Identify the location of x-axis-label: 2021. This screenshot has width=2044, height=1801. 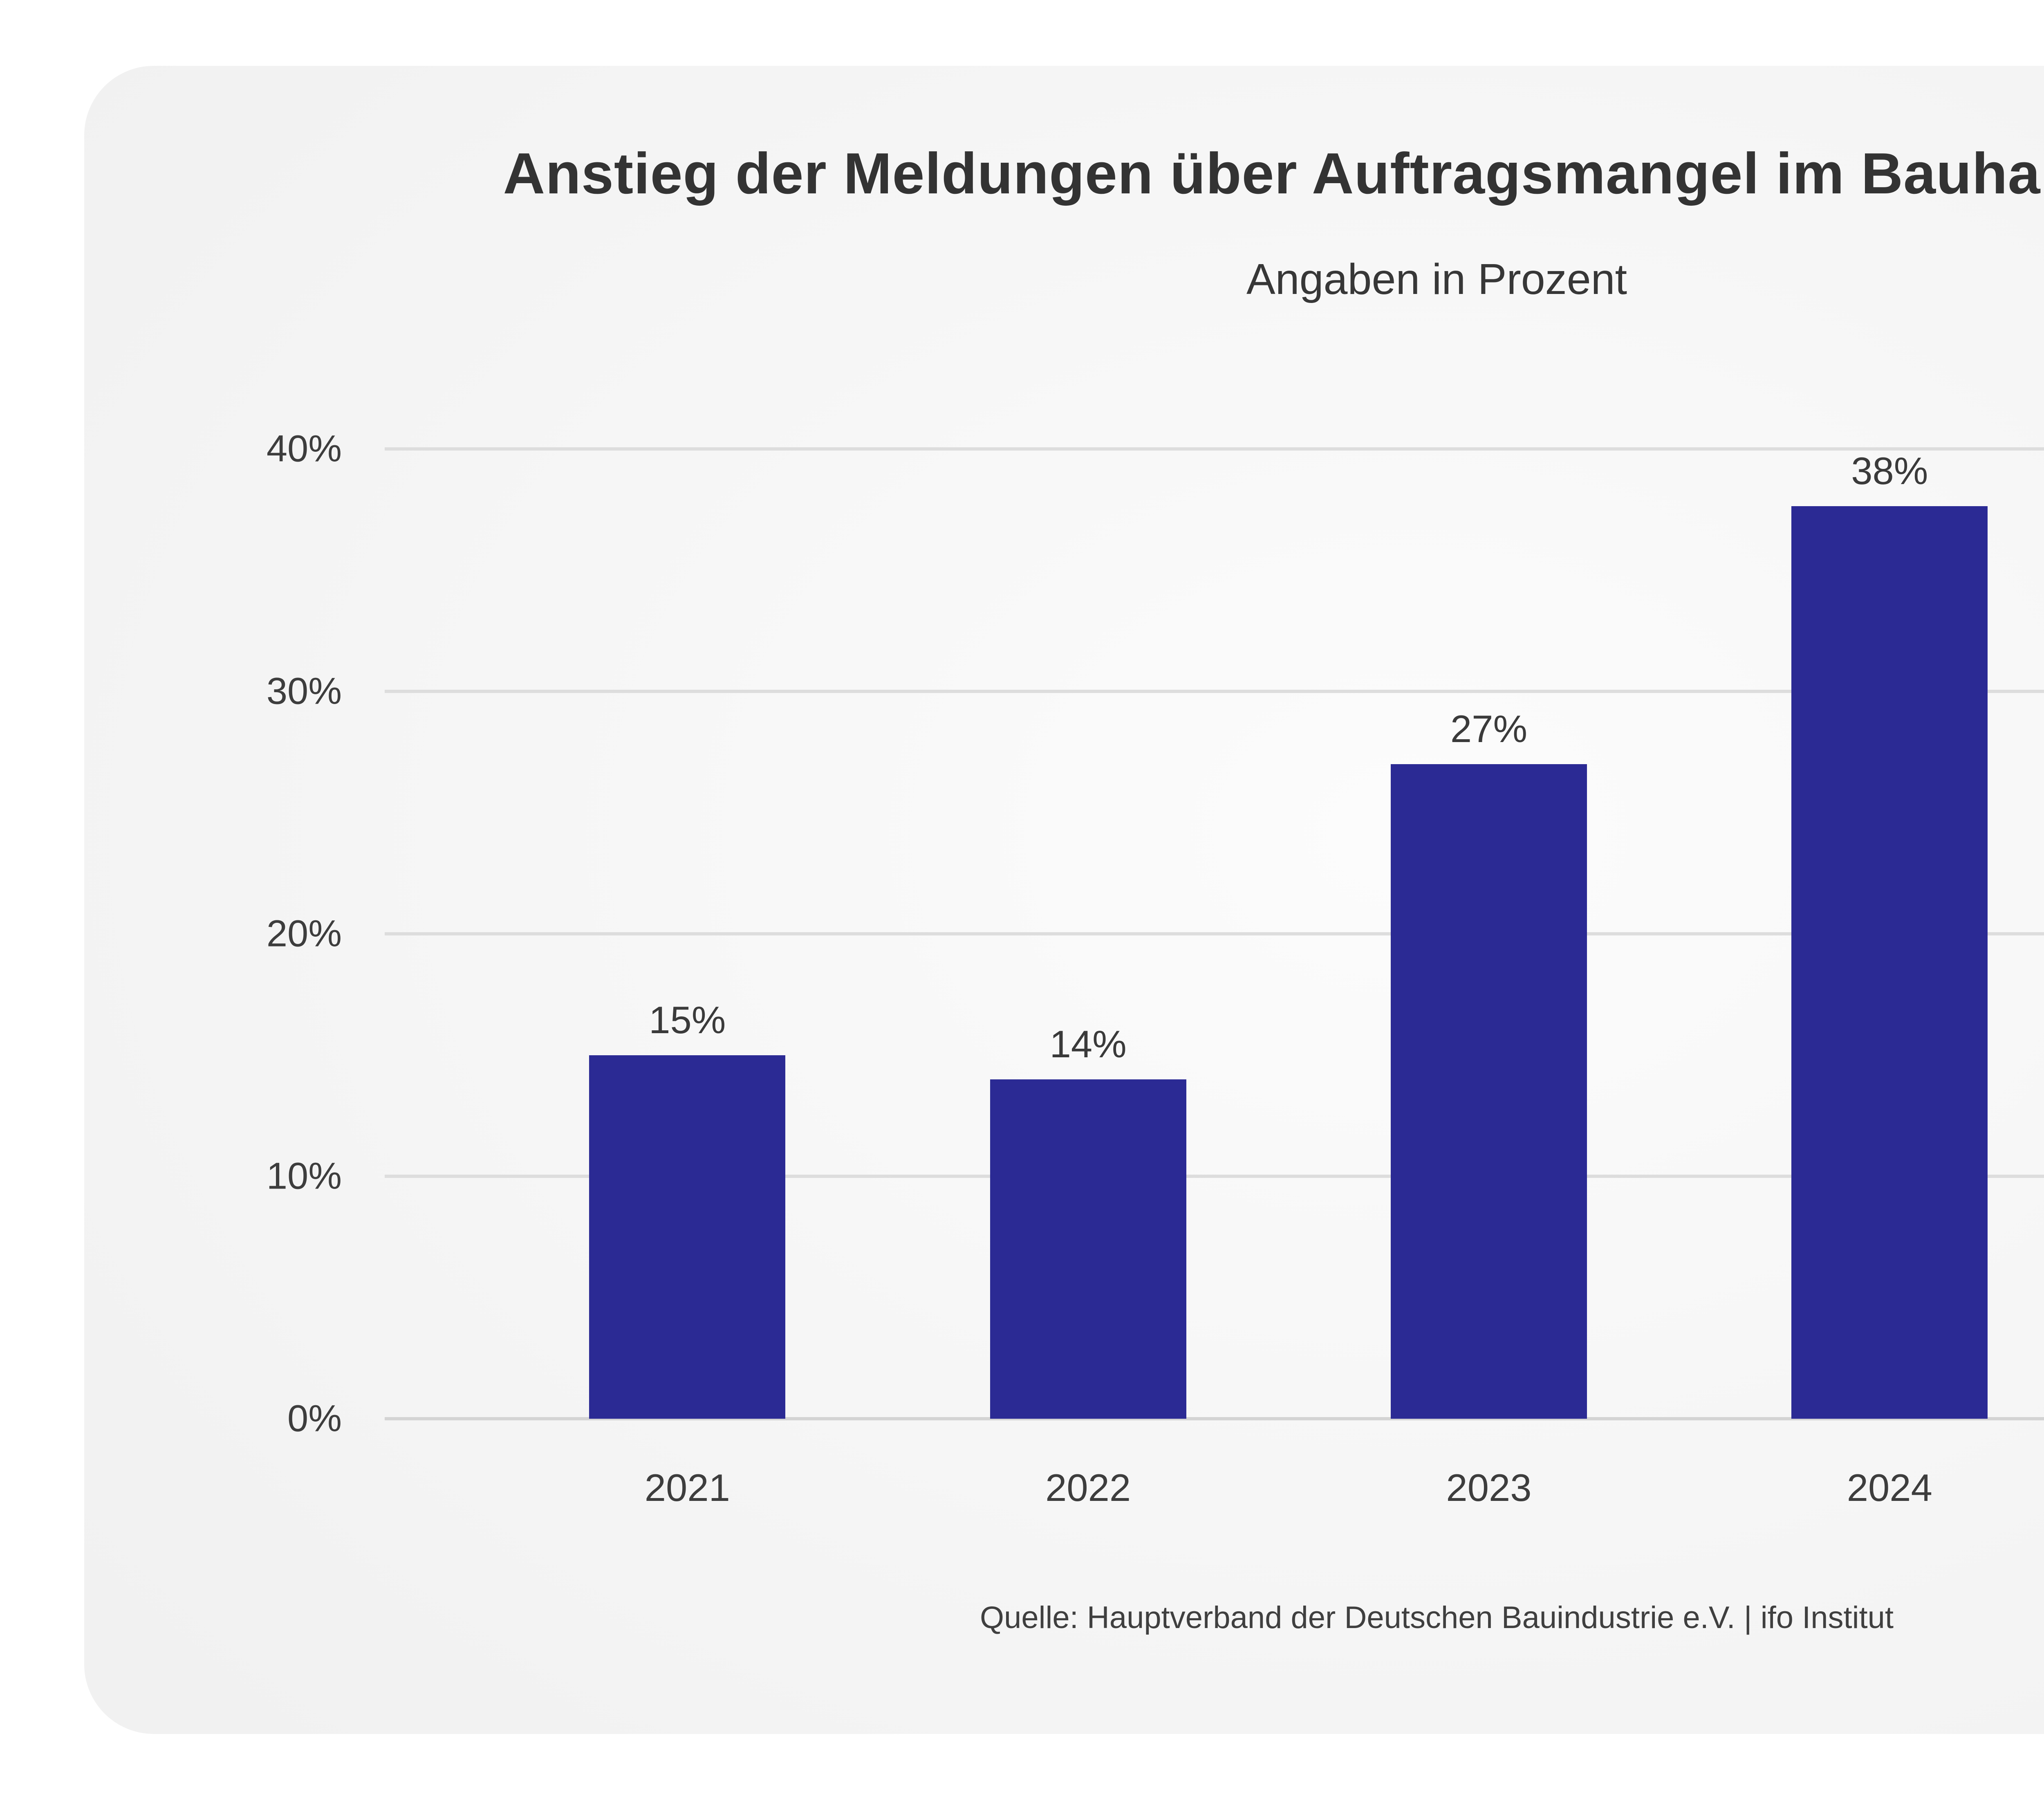
(687, 1487).